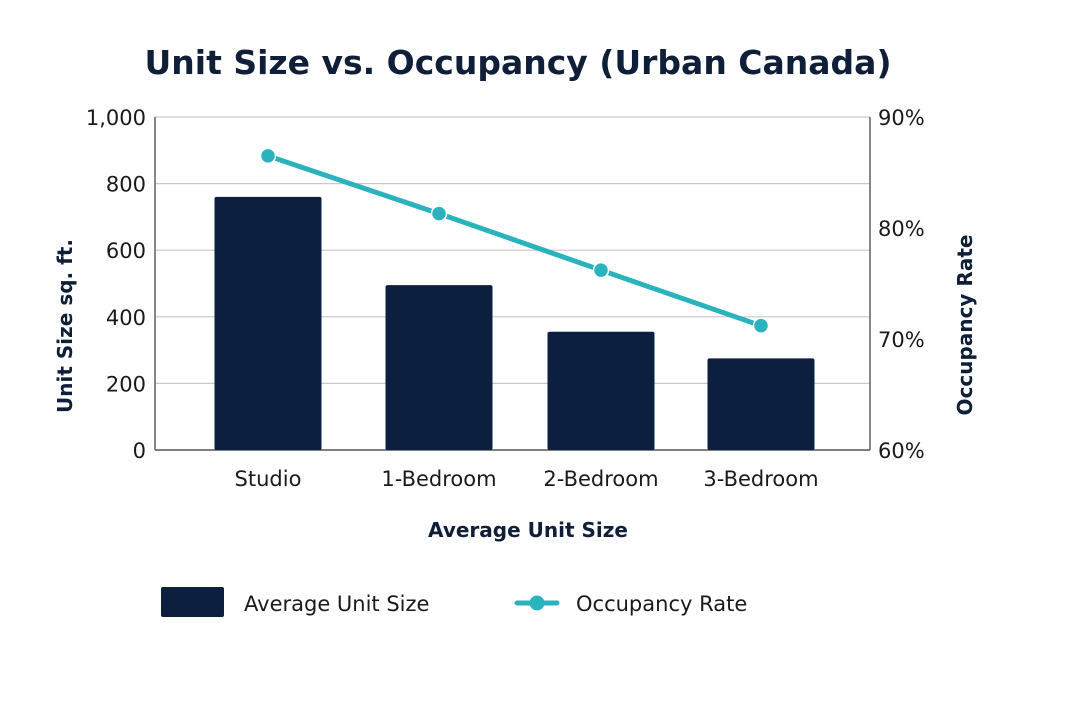 This screenshot has height=716, width=1075. I want to click on y-axis-title: Unit Size sq. ft., so click(65, 326).